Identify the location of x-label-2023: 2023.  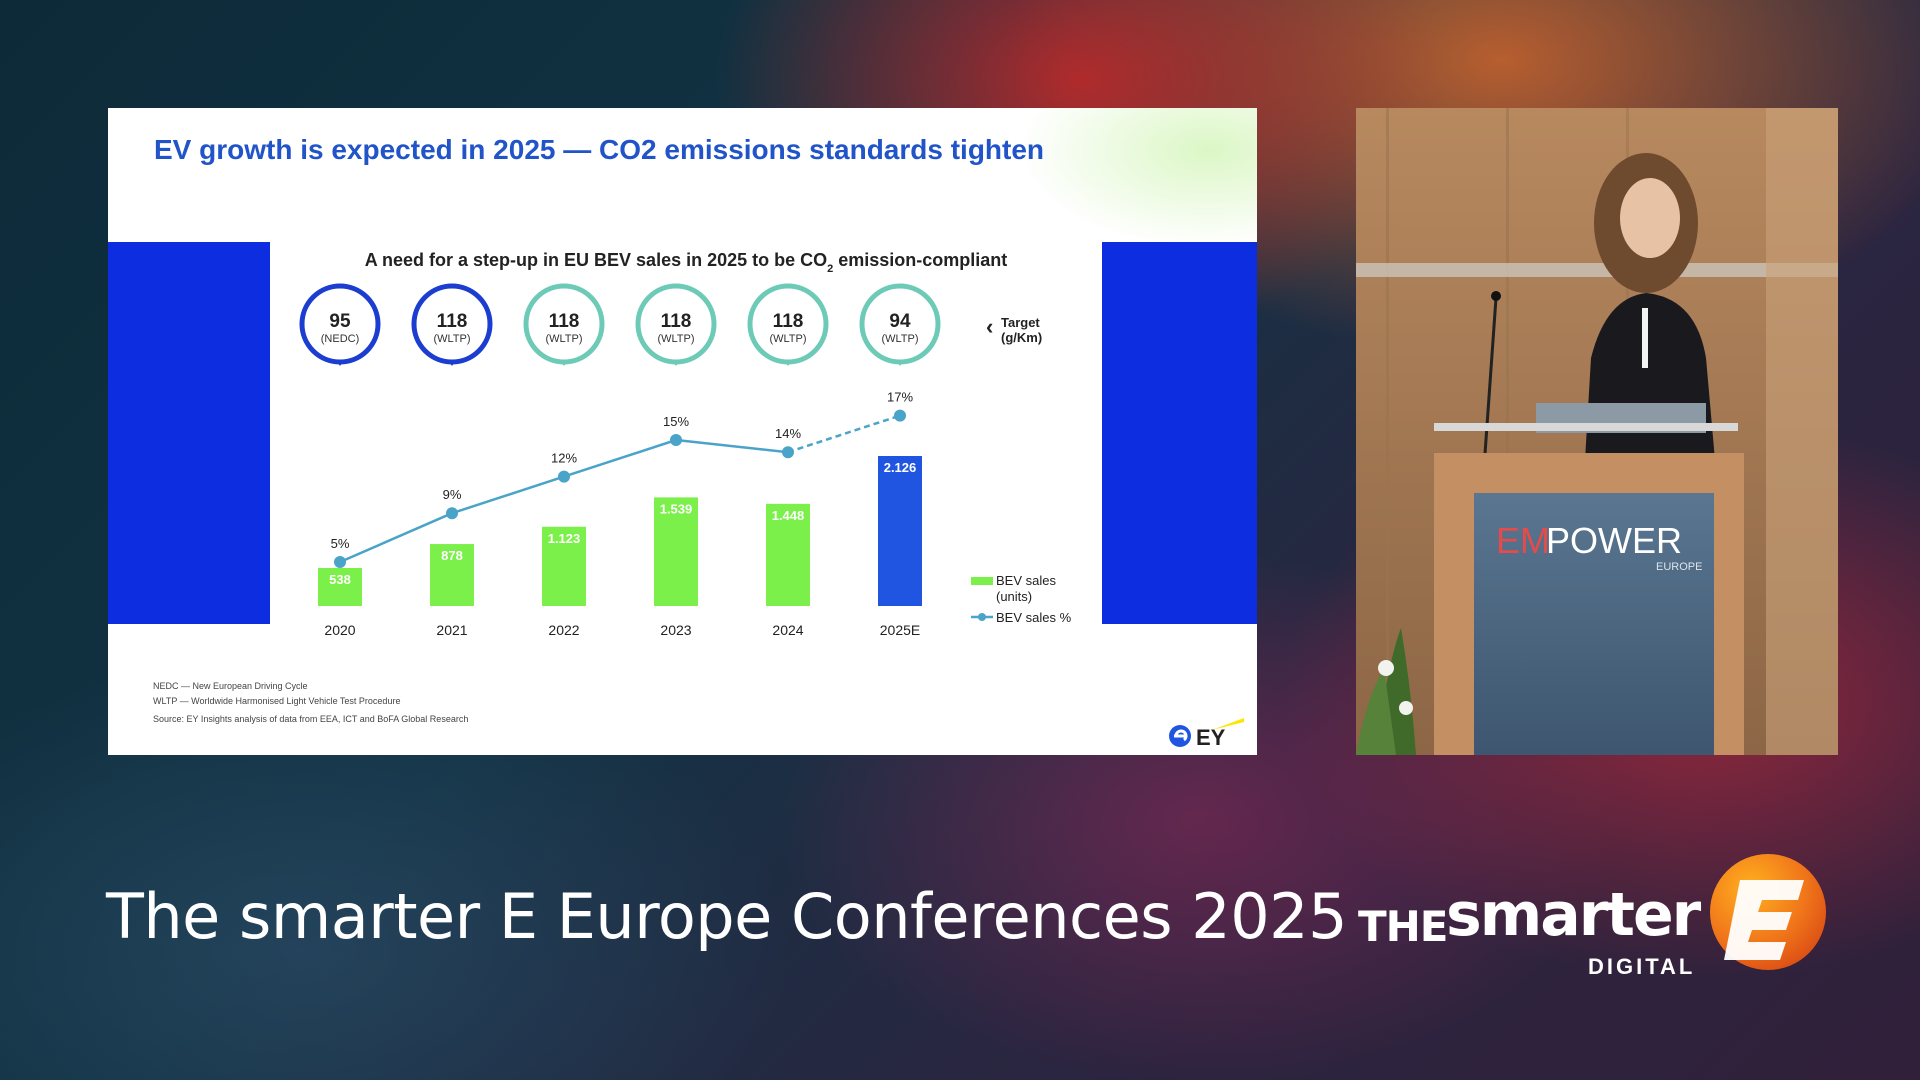
(675, 630).